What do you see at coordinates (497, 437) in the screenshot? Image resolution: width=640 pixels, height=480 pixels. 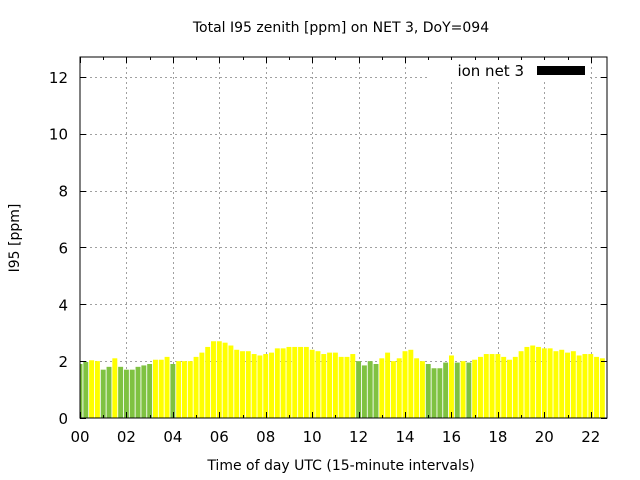 I see `x-tick-label: 18` at bounding box center [497, 437].